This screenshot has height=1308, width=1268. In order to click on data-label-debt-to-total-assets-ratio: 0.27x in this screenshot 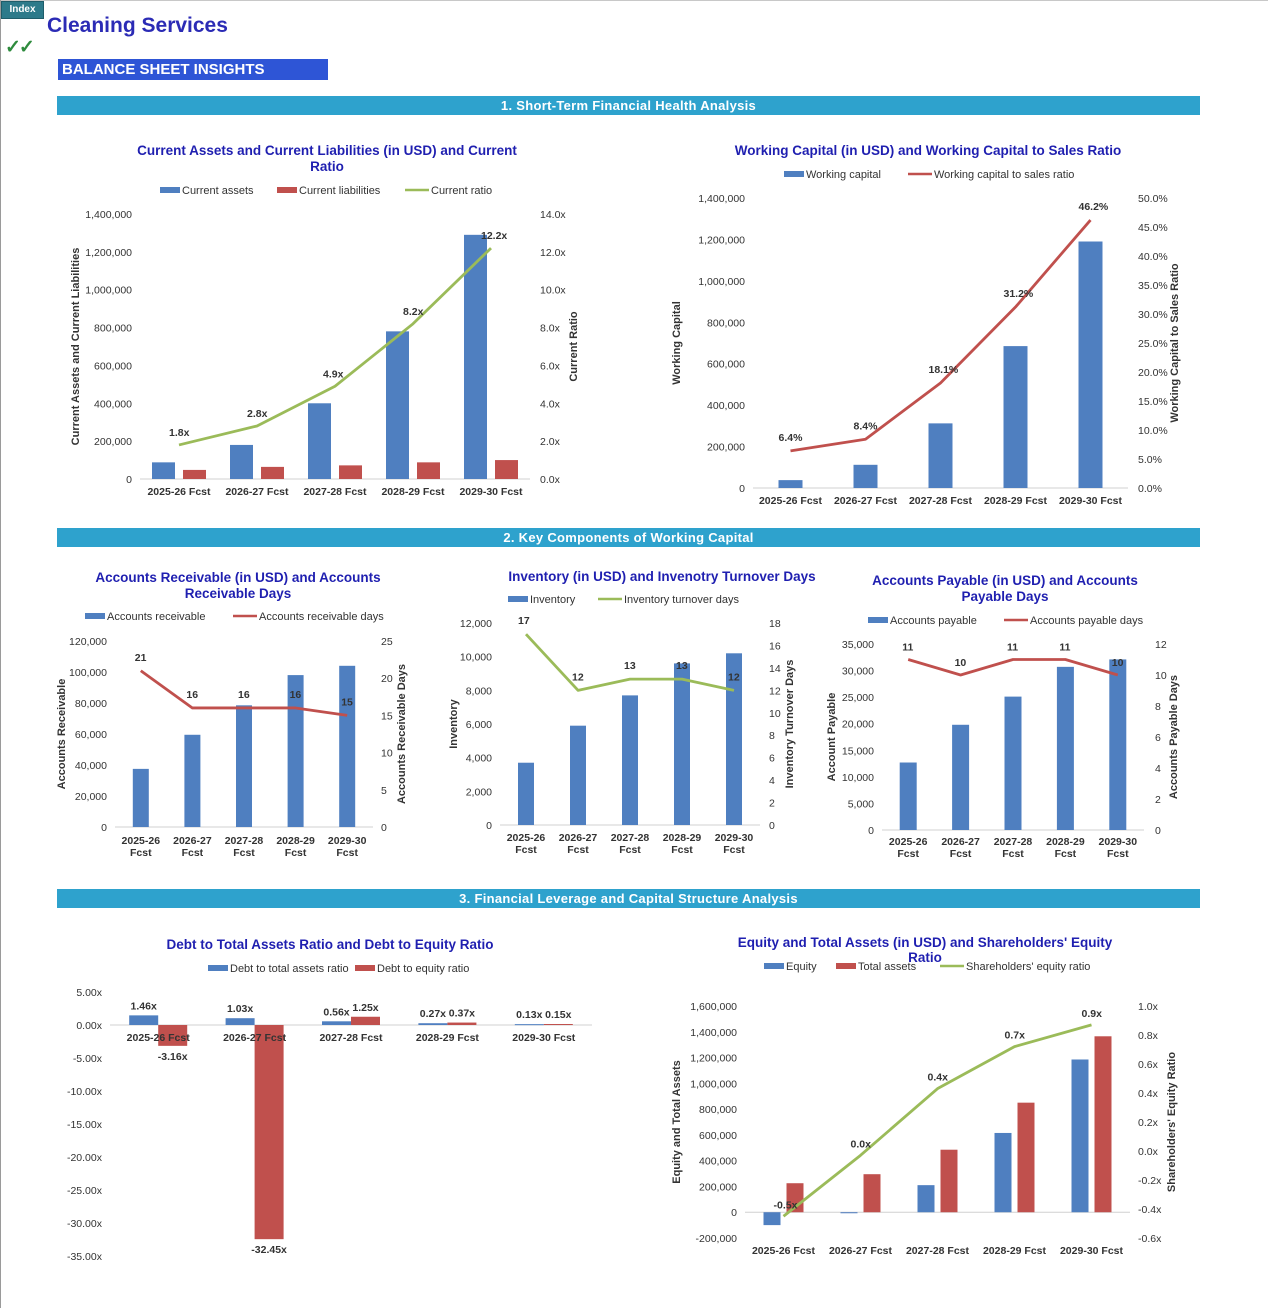, I will do `click(433, 1014)`.